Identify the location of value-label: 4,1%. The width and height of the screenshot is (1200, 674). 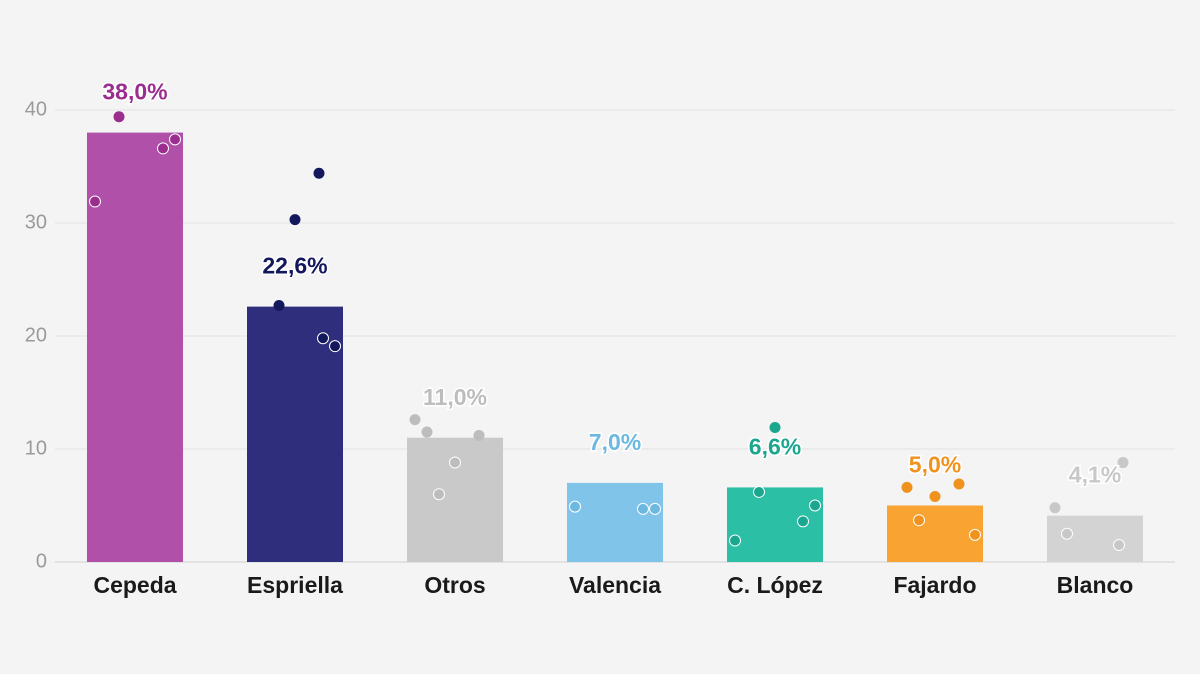
(1095, 475).